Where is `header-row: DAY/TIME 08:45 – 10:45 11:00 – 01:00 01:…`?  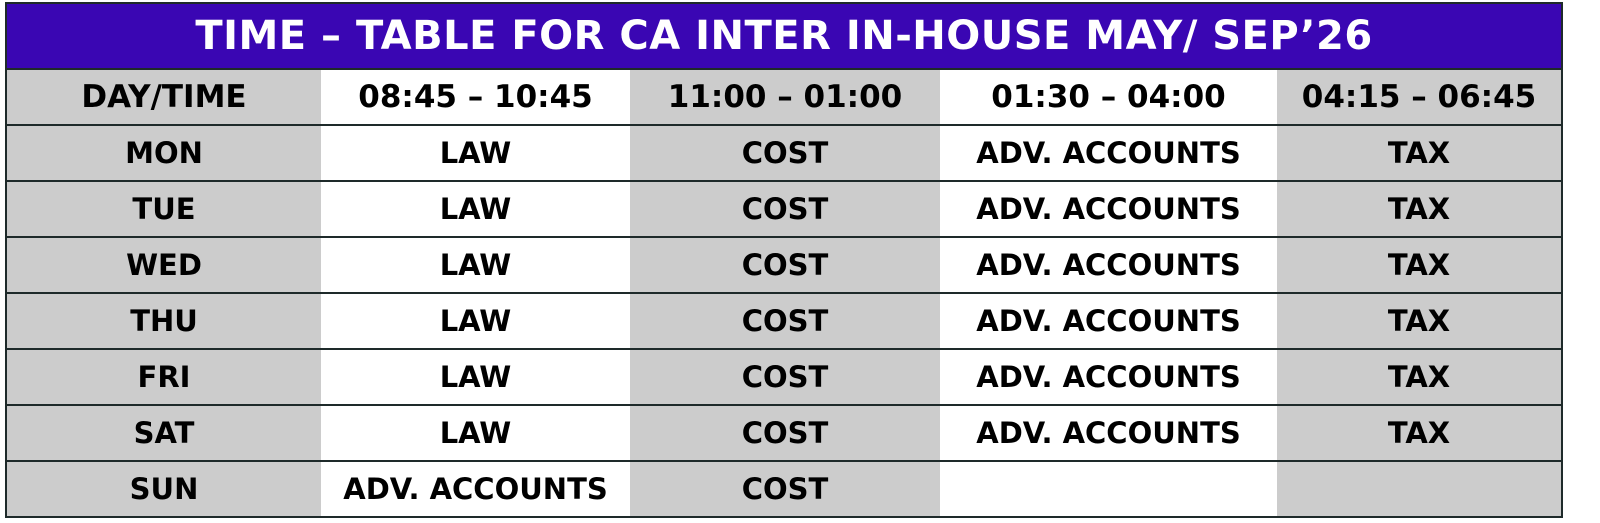 header-row: DAY/TIME 08:45 – 10:45 11:00 – 01:00 01:… is located at coordinates (784, 98).